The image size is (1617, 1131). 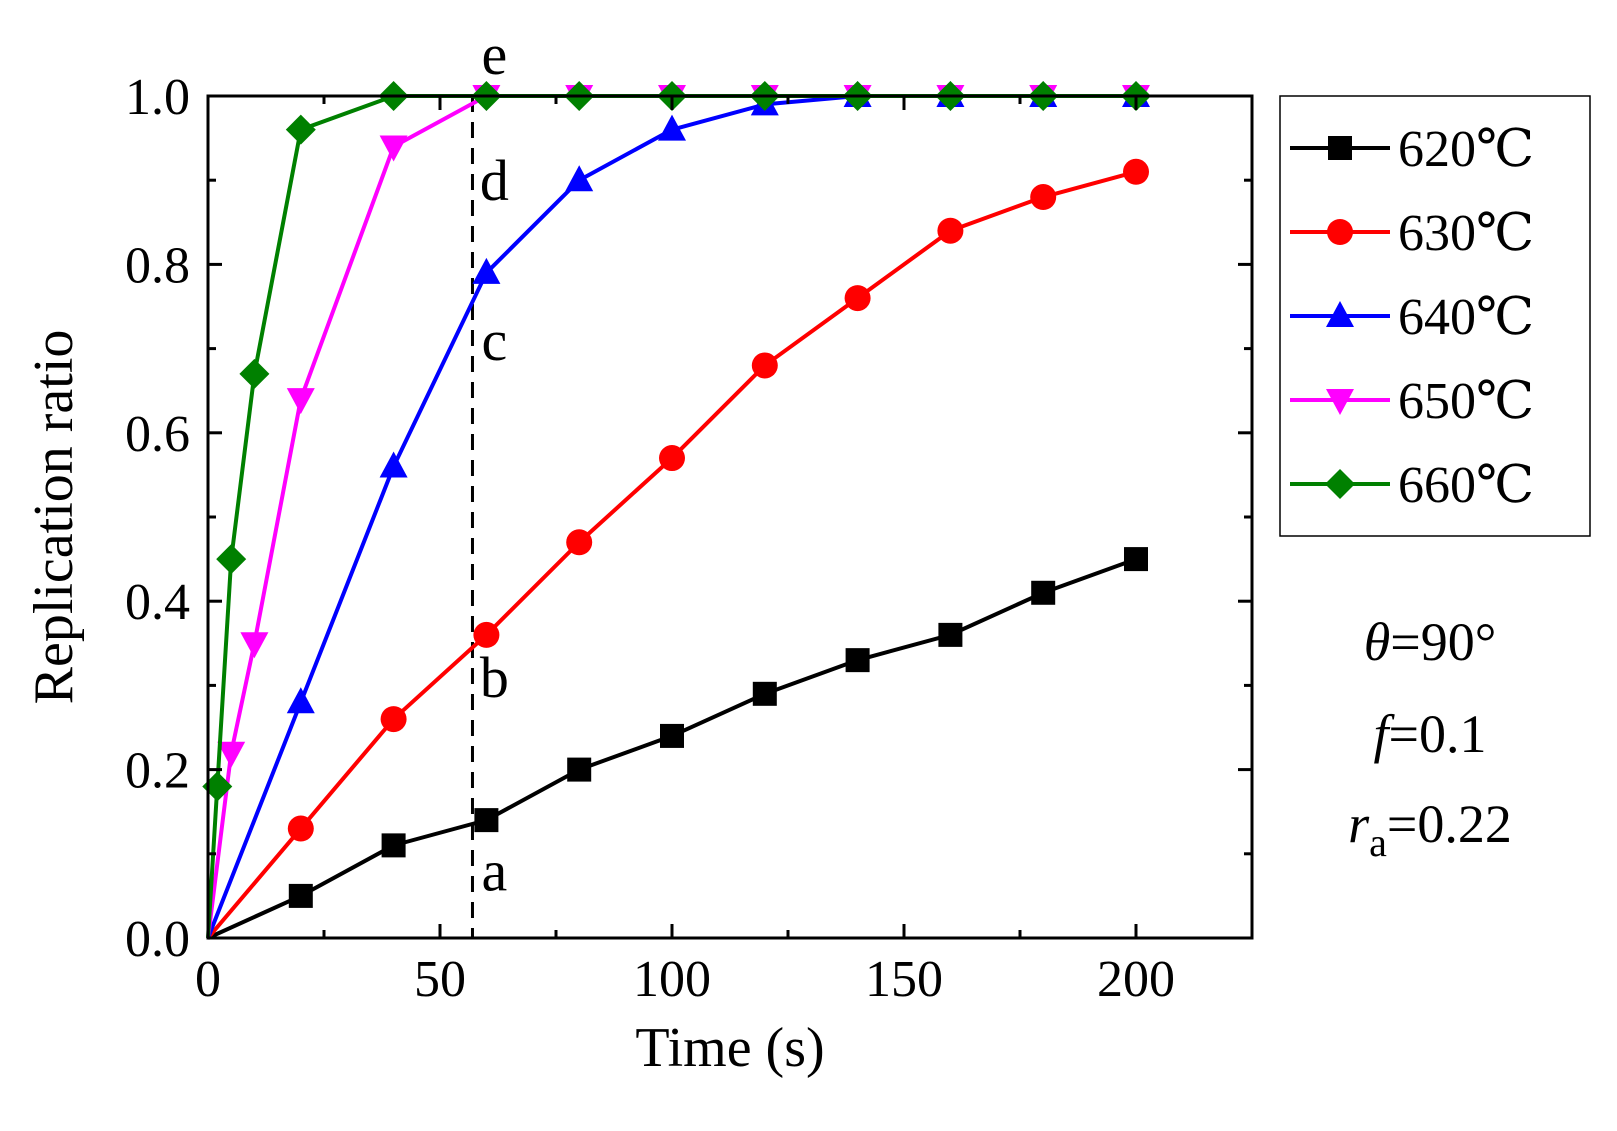 What do you see at coordinates (494, 463) in the screenshot?
I see `point-annotations: a b c de` at bounding box center [494, 463].